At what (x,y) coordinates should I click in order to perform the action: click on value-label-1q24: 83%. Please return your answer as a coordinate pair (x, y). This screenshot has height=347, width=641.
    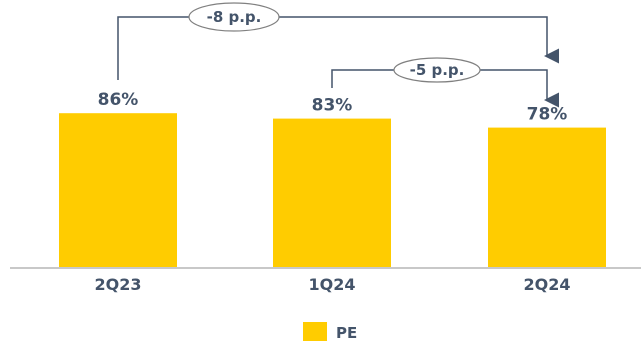
    Looking at the image, I should click on (332, 106).